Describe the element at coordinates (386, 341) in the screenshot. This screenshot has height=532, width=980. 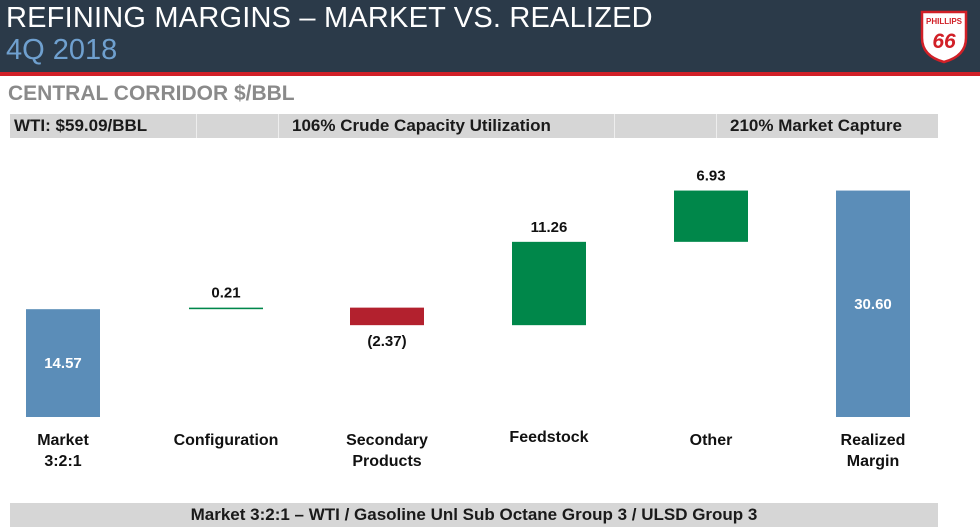
I see `data-label: (2.37)` at that location.